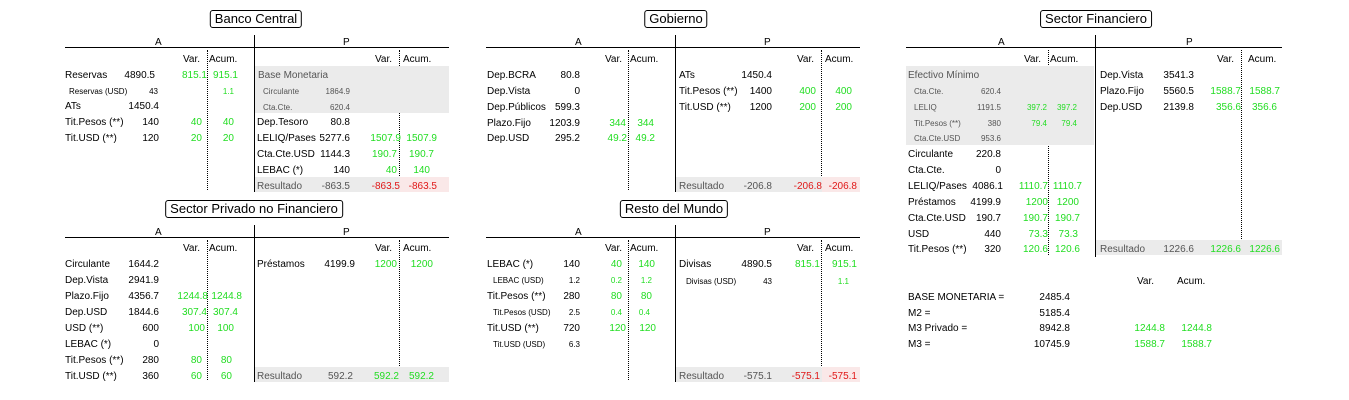 The image size is (1349, 400). What do you see at coordinates (143, 280) in the screenshot?
I see `row-value: 2941.9` at bounding box center [143, 280].